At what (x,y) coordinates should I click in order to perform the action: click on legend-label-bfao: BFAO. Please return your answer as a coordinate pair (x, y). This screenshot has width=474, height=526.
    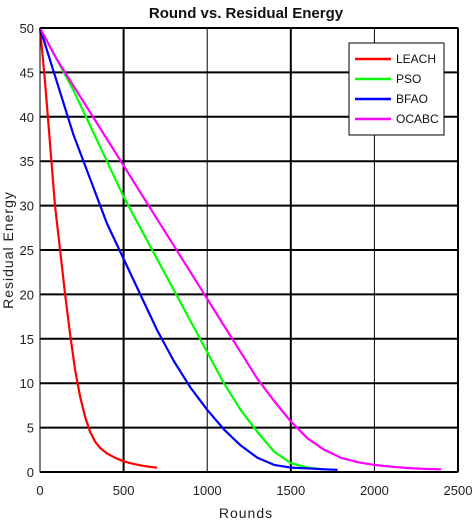
    Looking at the image, I should click on (412, 99).